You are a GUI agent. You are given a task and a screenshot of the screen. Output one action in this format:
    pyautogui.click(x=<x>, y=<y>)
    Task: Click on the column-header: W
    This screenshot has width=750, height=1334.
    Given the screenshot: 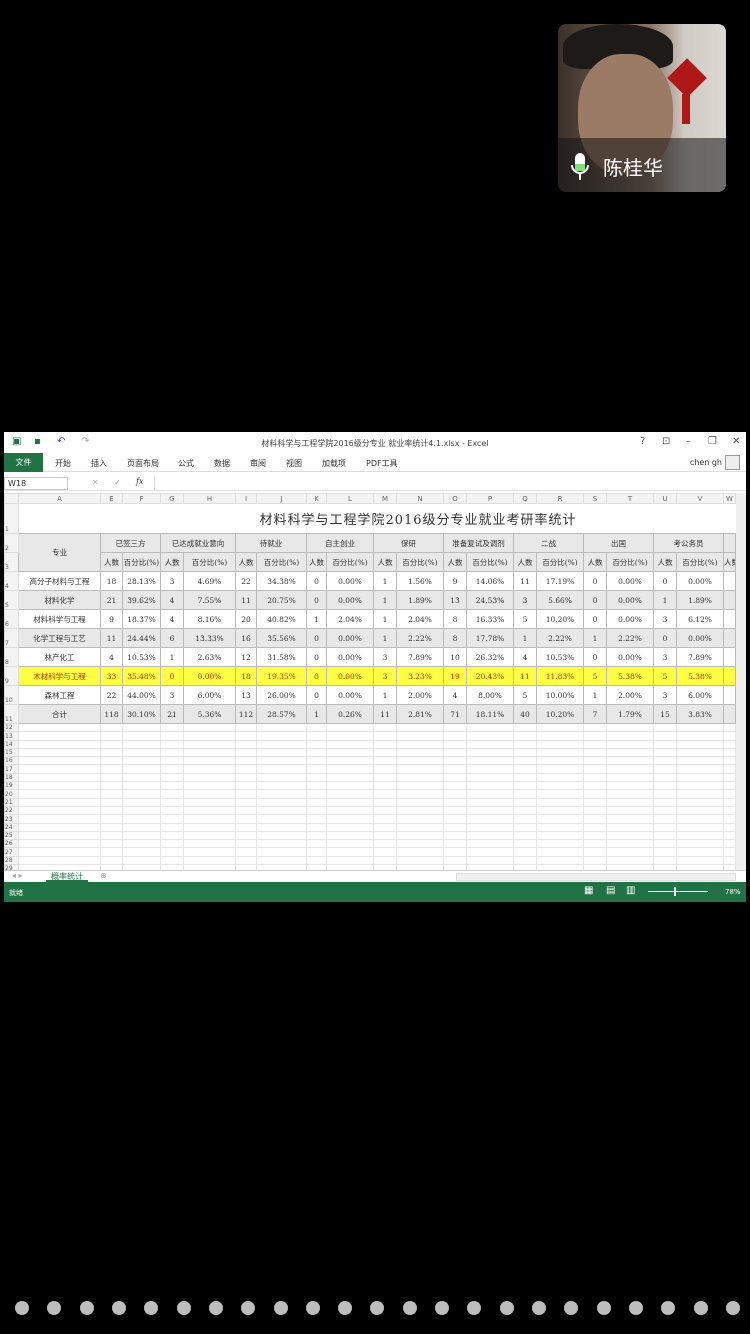 What is the action you would take?
    pyautogui.click(x=729, y=498)
    